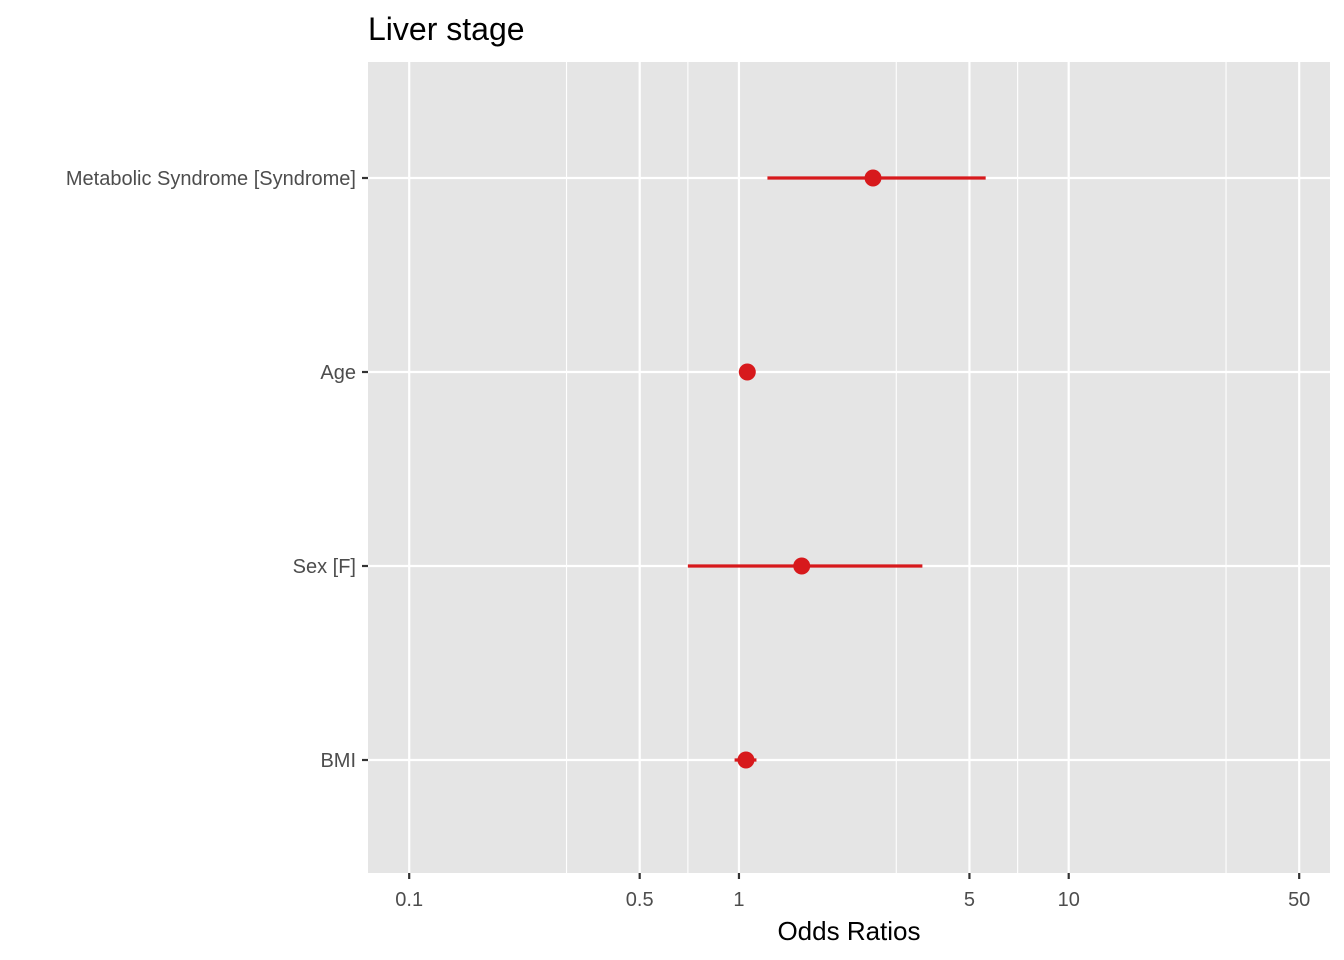 The image size is (1344, 960). I want to click on y-tick-label: Age, so click(338, 373).